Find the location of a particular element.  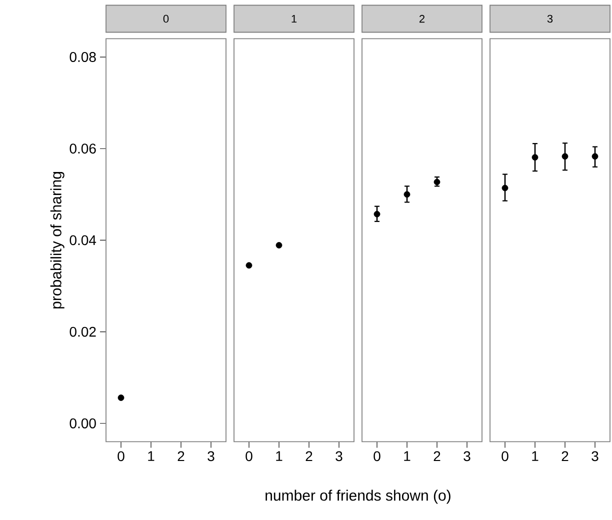

y-tick-label: 0.04 is located at coordinates (83, 240).